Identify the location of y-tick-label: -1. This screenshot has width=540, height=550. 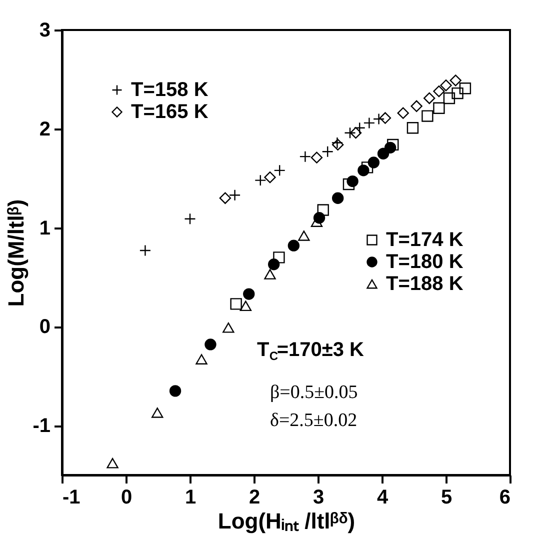
(41, 426).